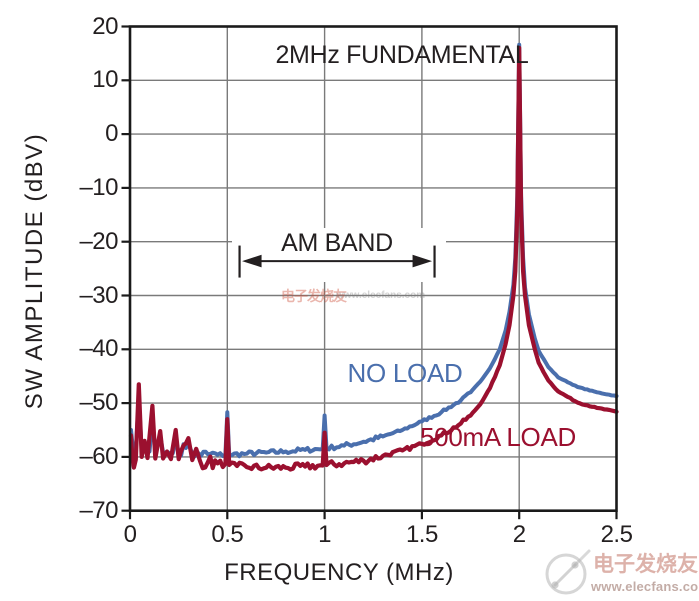 Image resolution: width=699 pixels, height=601 pixels. Describe the element at coordinates (645, 564) in the screenshot. I see `watermark-cn-text: 电子发烧友` at that location.